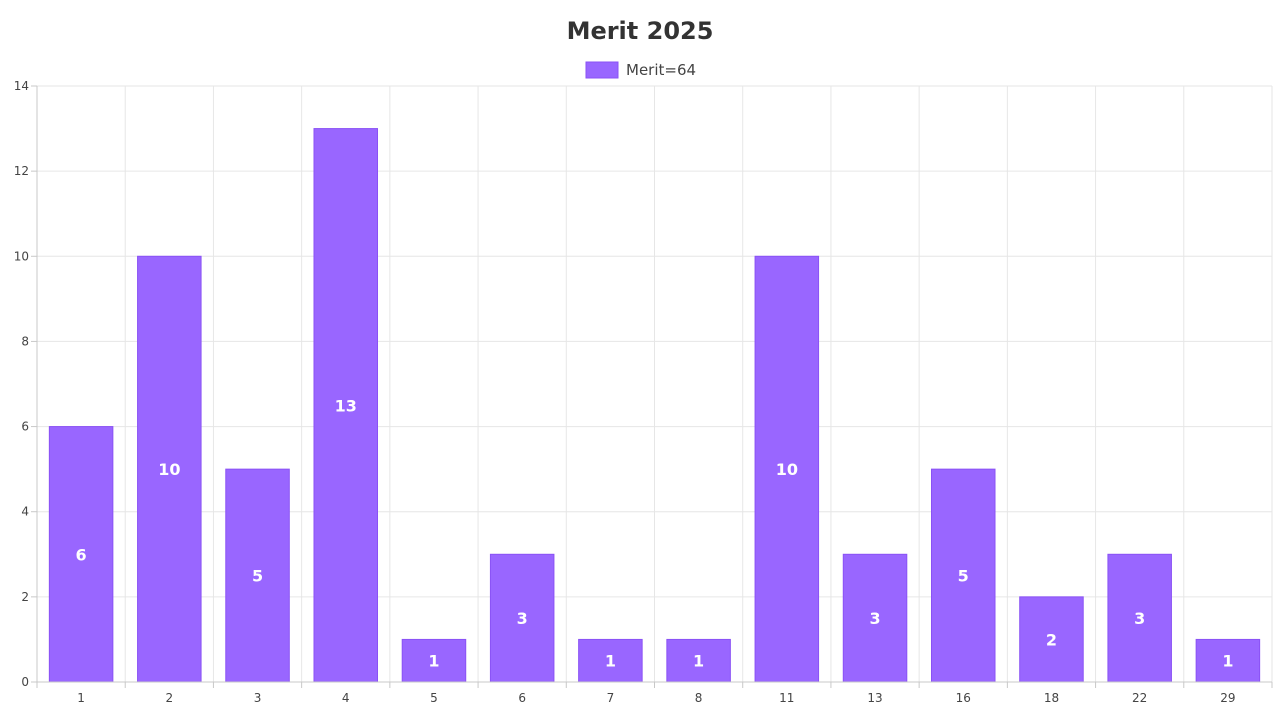 The image size is (1280, 720). I want to click on y-tick-label: 0, so click(25, 682).